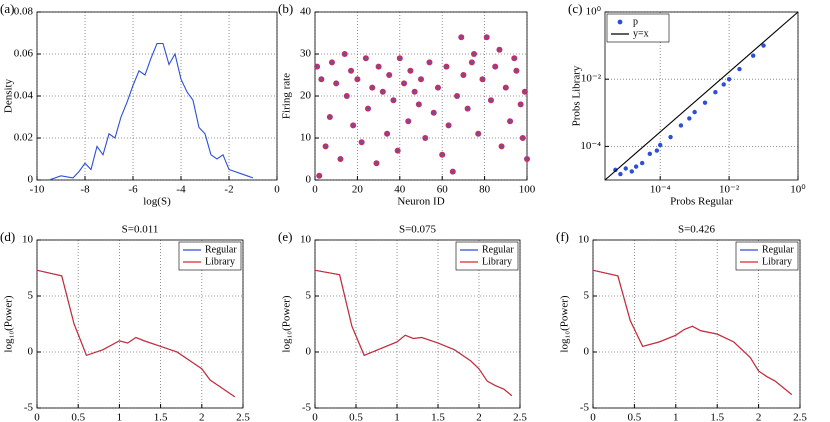 The height and width of the screenshot is (422, 830). I want to click on x-tick-label: 40, so click(400, 190).